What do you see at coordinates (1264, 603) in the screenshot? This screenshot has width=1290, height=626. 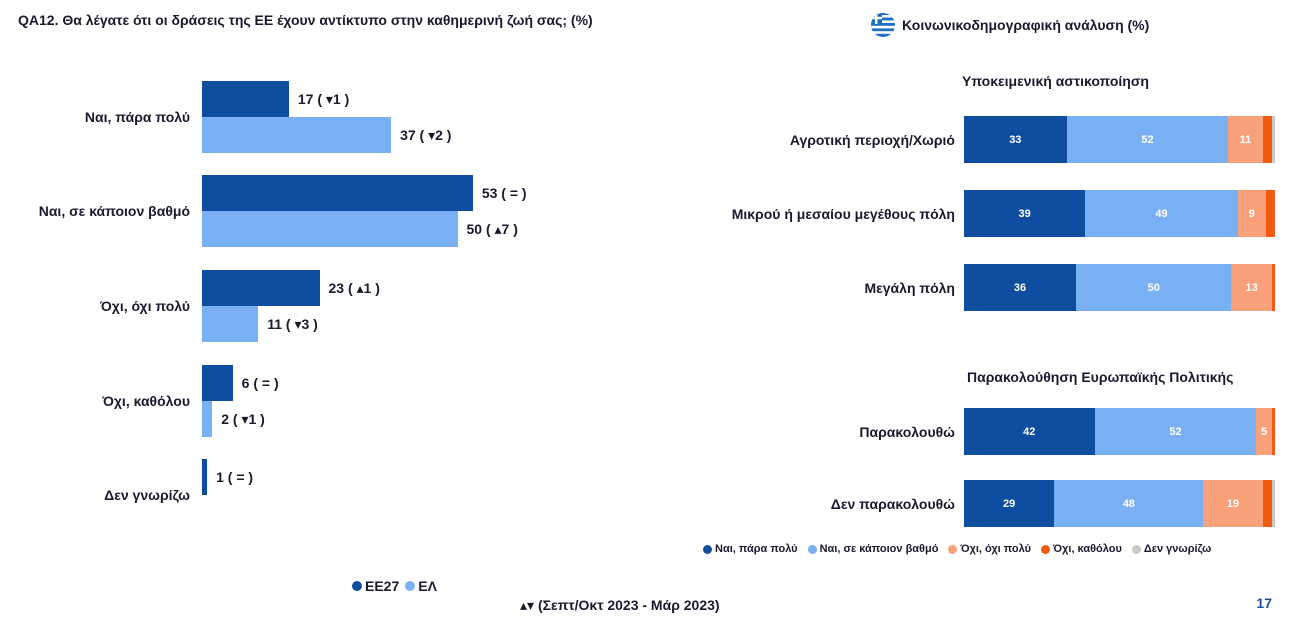 I see `page-number: 17` at bounding box center [1264, 603].